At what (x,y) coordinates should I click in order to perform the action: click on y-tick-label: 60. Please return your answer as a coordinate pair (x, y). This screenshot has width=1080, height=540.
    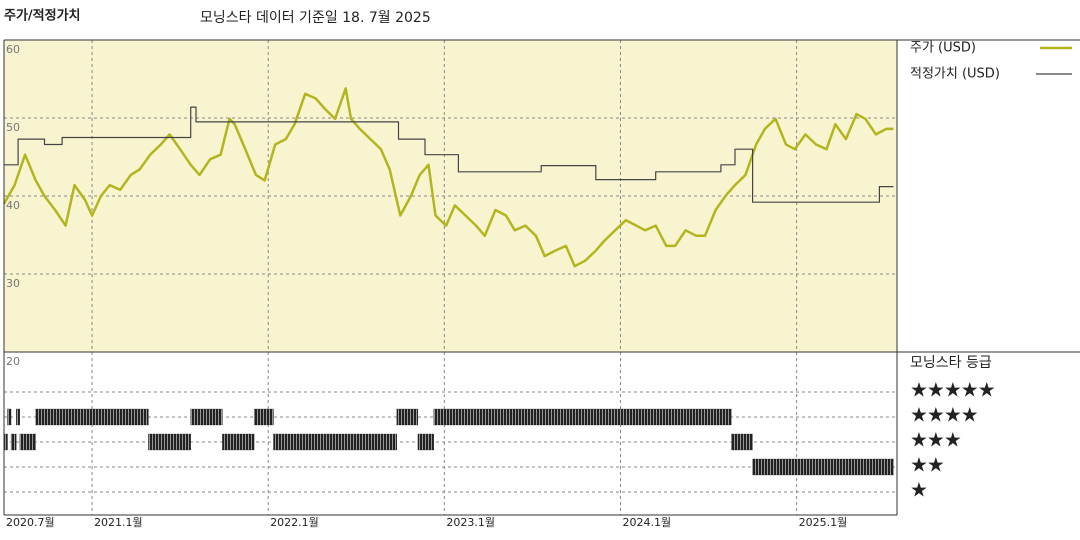
    Looking at the image, I should click on (13, 49).